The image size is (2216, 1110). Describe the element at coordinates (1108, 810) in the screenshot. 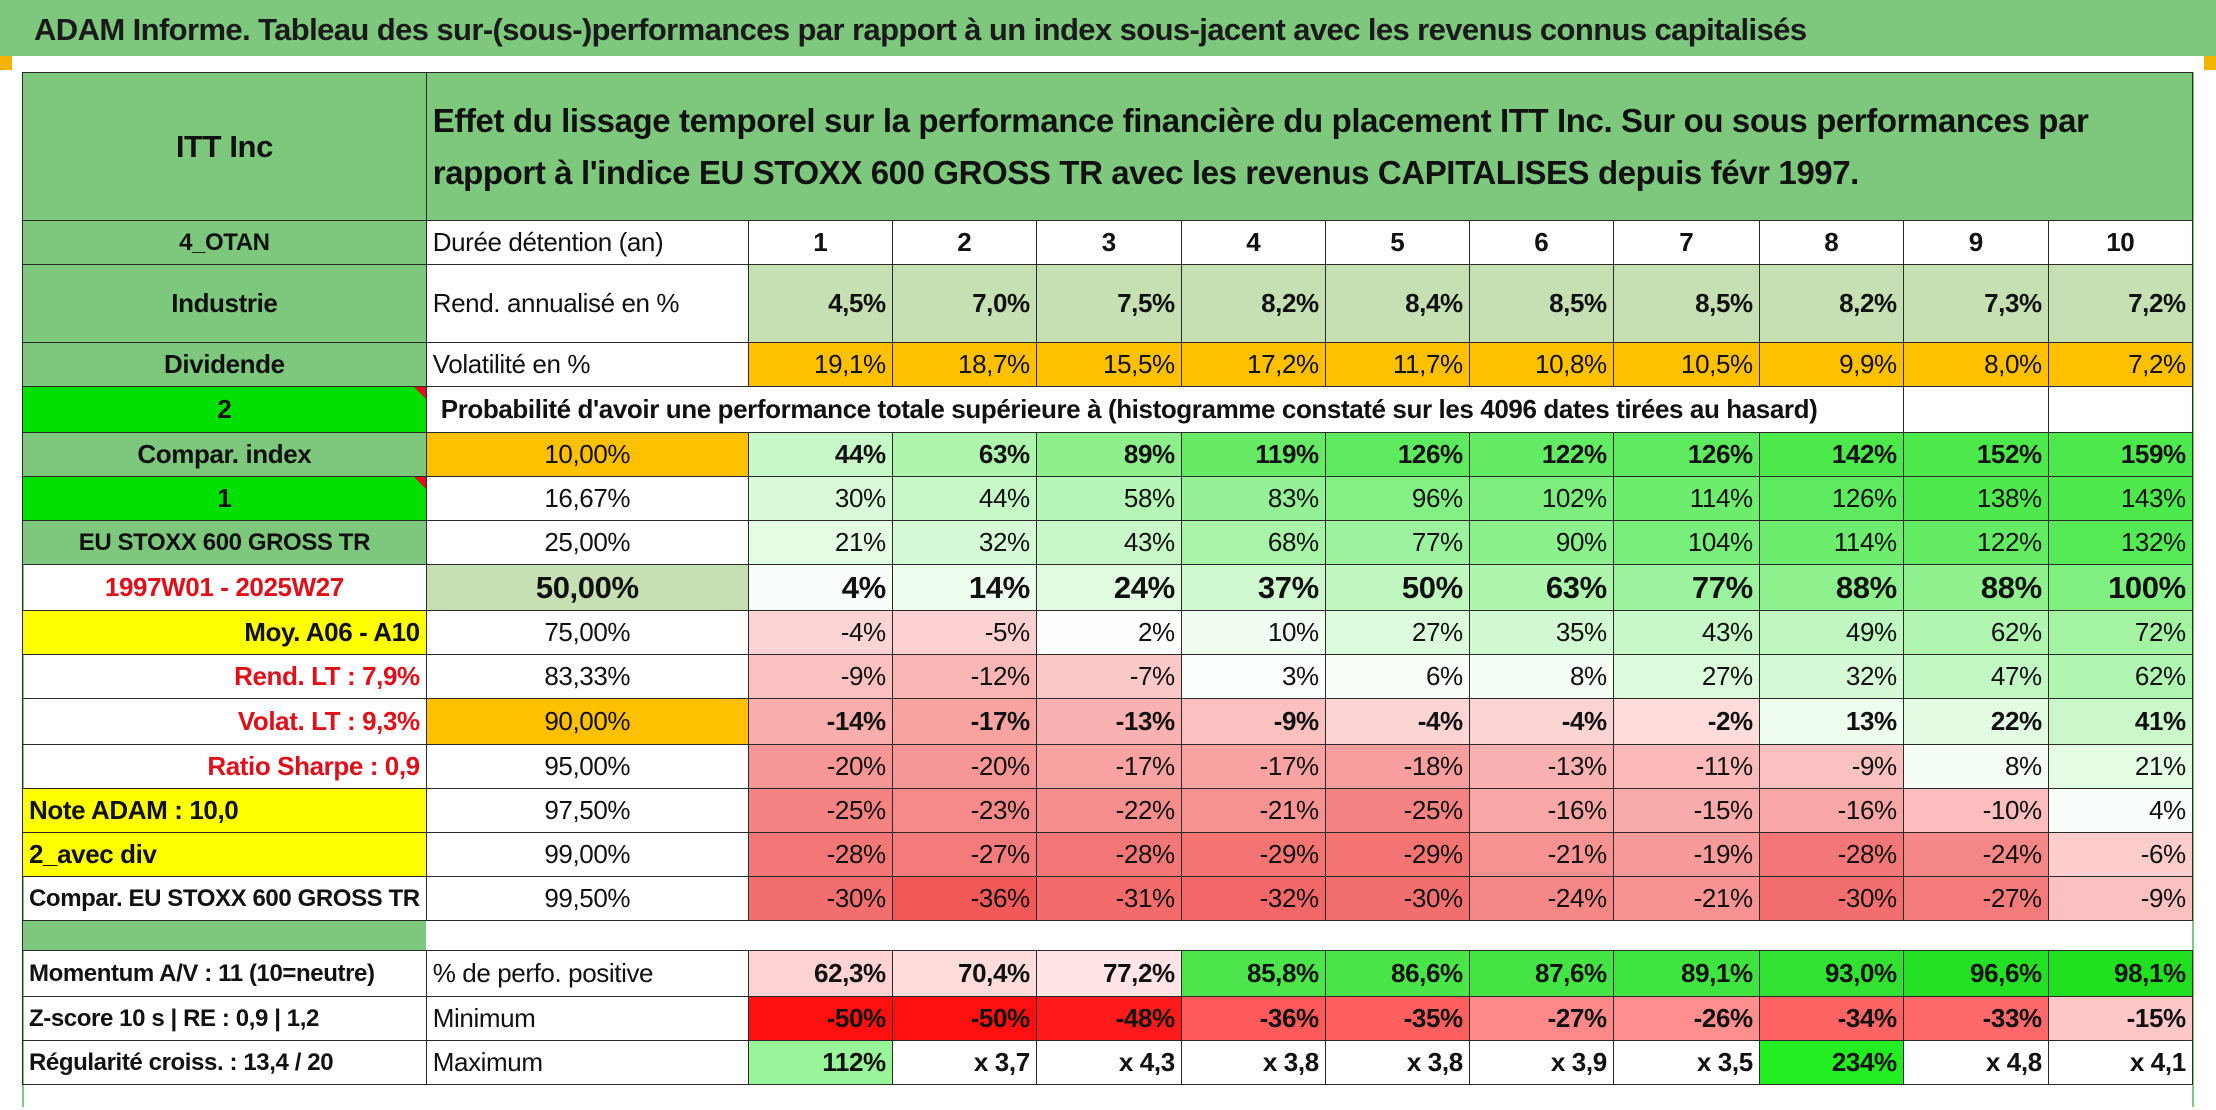

I see `probability-cell: -22%` at that location.